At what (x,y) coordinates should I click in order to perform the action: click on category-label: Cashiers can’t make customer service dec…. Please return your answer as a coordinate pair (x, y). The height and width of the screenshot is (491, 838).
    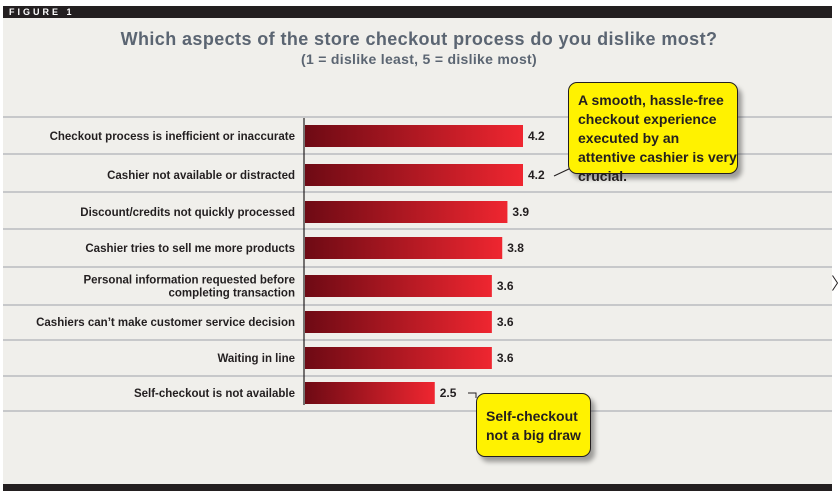
    Looking at the image, I should click on (165, 323).